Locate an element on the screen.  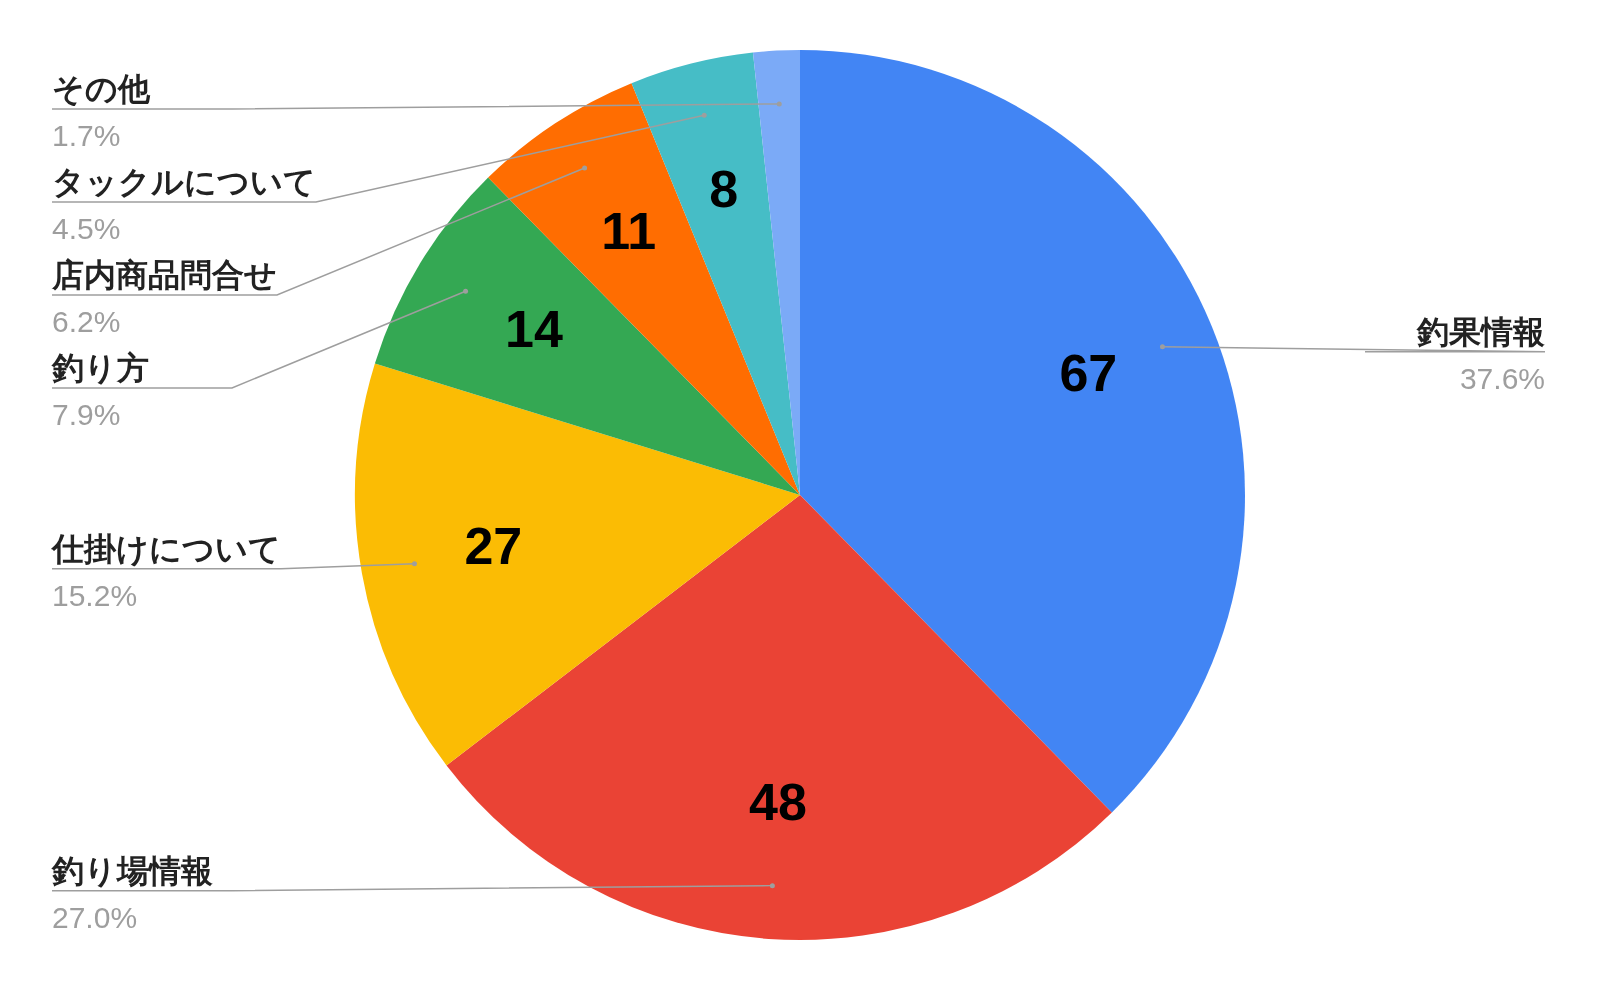
data-label: 14 is located at coordinates (534, 329).